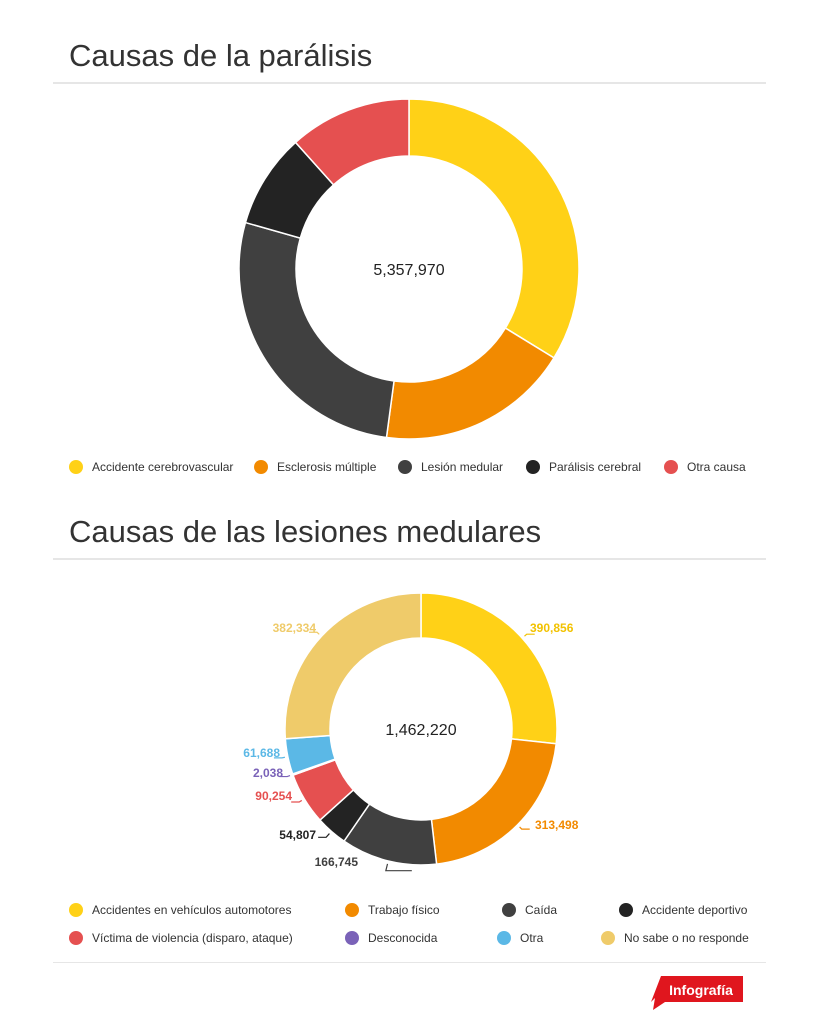 The width and height of the screenshot is (819, 1024). I want to click on legend-item-esclerosis-multiple: Esclerosis múltiple, so click(315, 467).